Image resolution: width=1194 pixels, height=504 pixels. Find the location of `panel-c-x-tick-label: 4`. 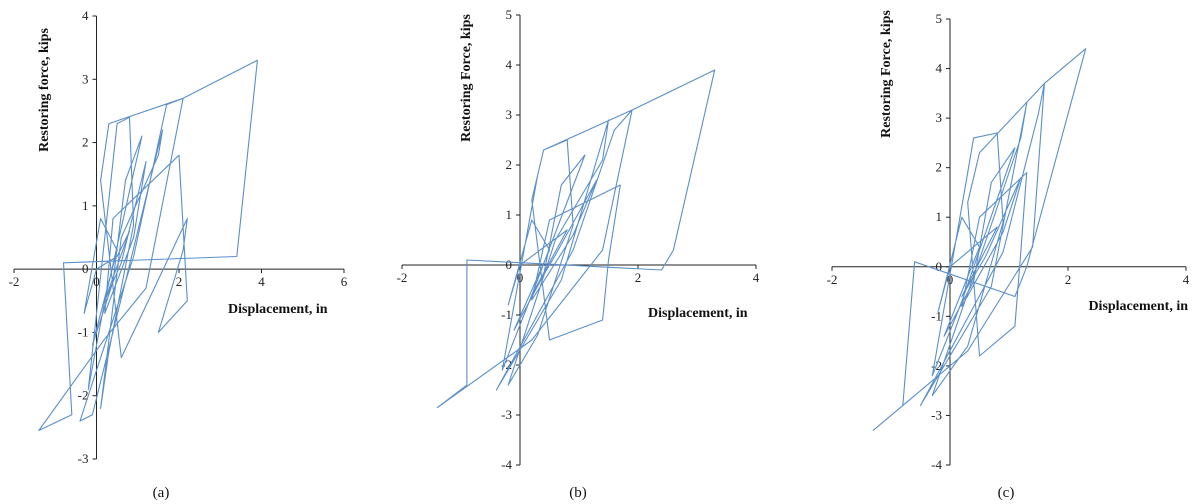

panel-c-x-tick-label: 4 is located at coordinates (1186, 279).